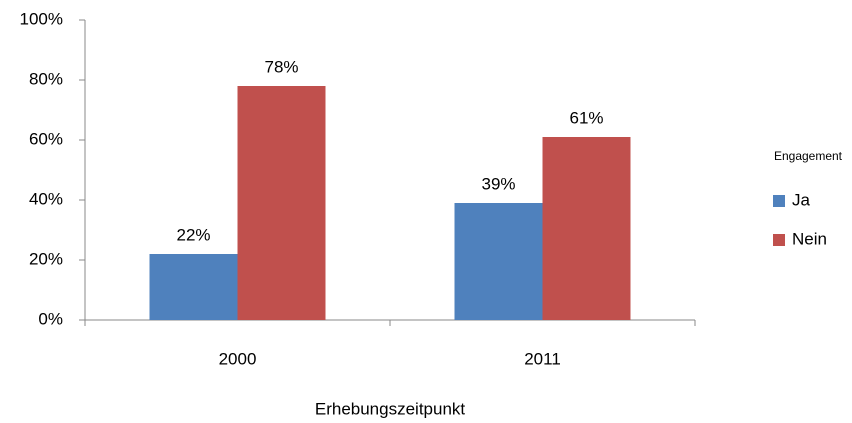  Describe the element at coordinates (46, 138) in the screenshot. I see `y-tick-label: 60%` at that location.